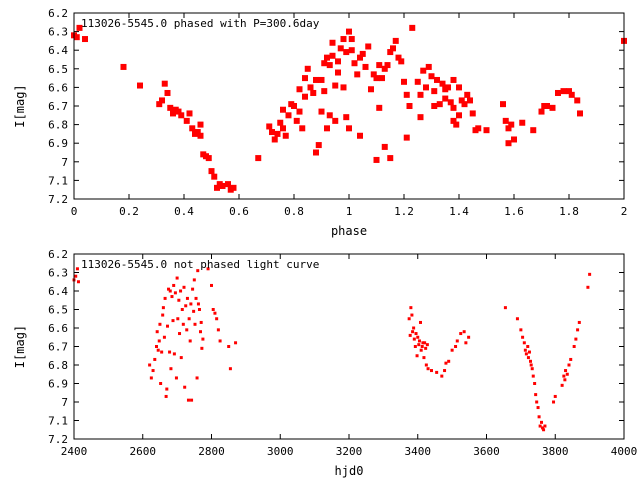 The height and width of the screenshot is (480, 640). I want to click on unphased-y-tick-label: 6.6, so click(58, 328).